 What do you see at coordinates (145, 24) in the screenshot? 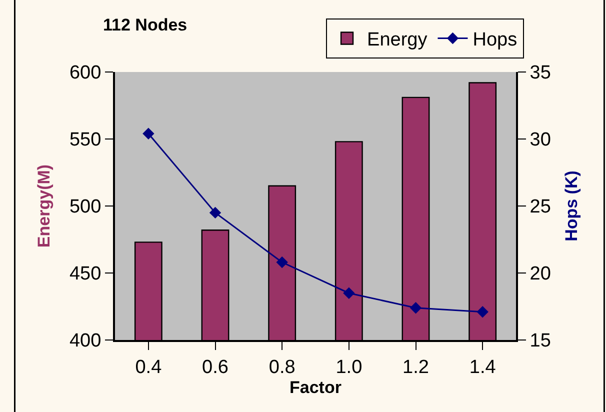
I see `chart-title: 112 Nodes` at bounding box center [145, 24].